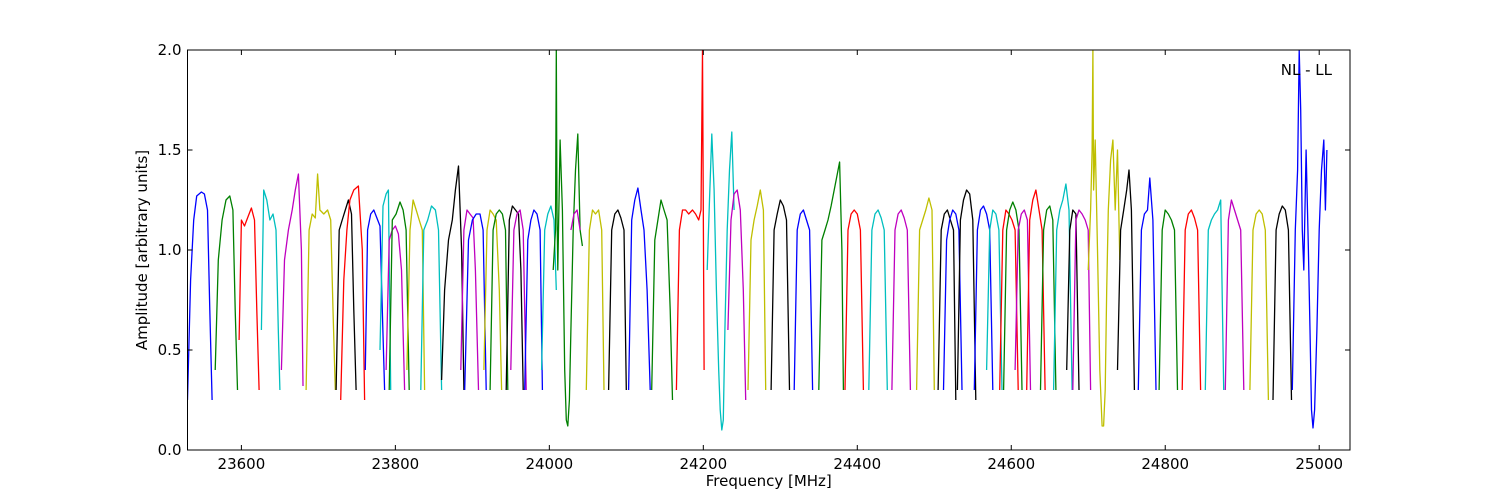  Describe the element at coordinates (170, 150) in the screenshot. I see `y-tick-label: 1.5` at that location.